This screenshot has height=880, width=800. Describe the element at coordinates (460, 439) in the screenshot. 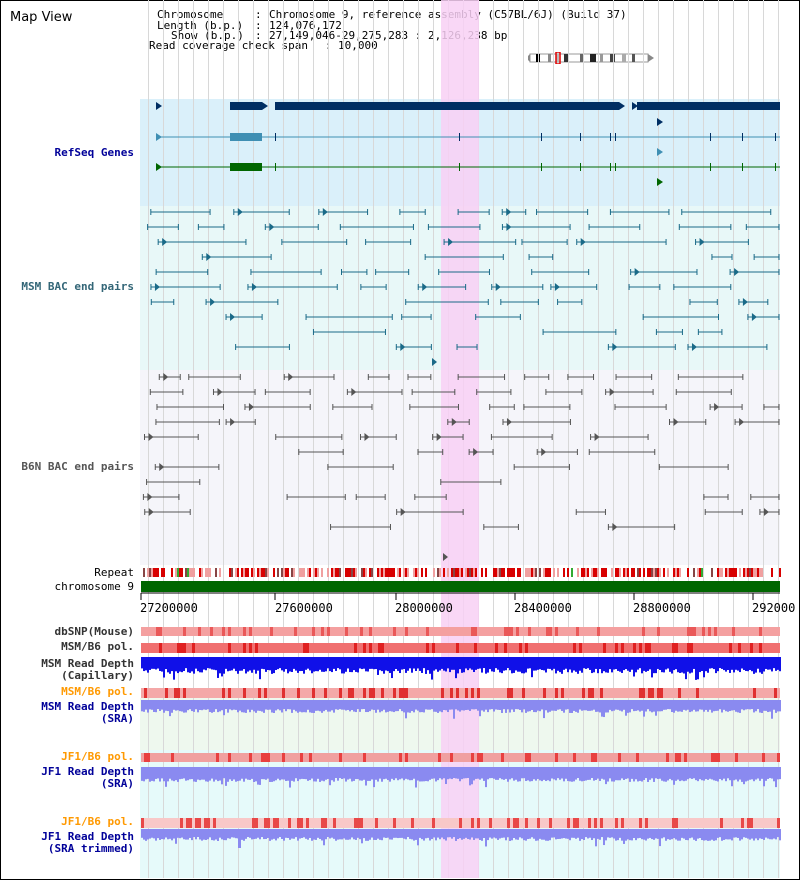

I see `selection-highlight` at that location.